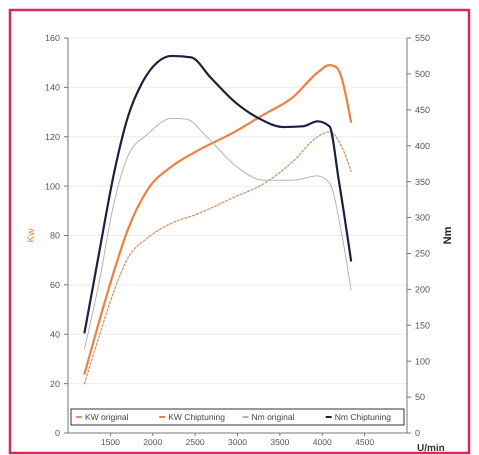 Image resolution: width=479 pixels, height=455 pixels. I want to click on y2-tick-label: 300, so click(422, 217).